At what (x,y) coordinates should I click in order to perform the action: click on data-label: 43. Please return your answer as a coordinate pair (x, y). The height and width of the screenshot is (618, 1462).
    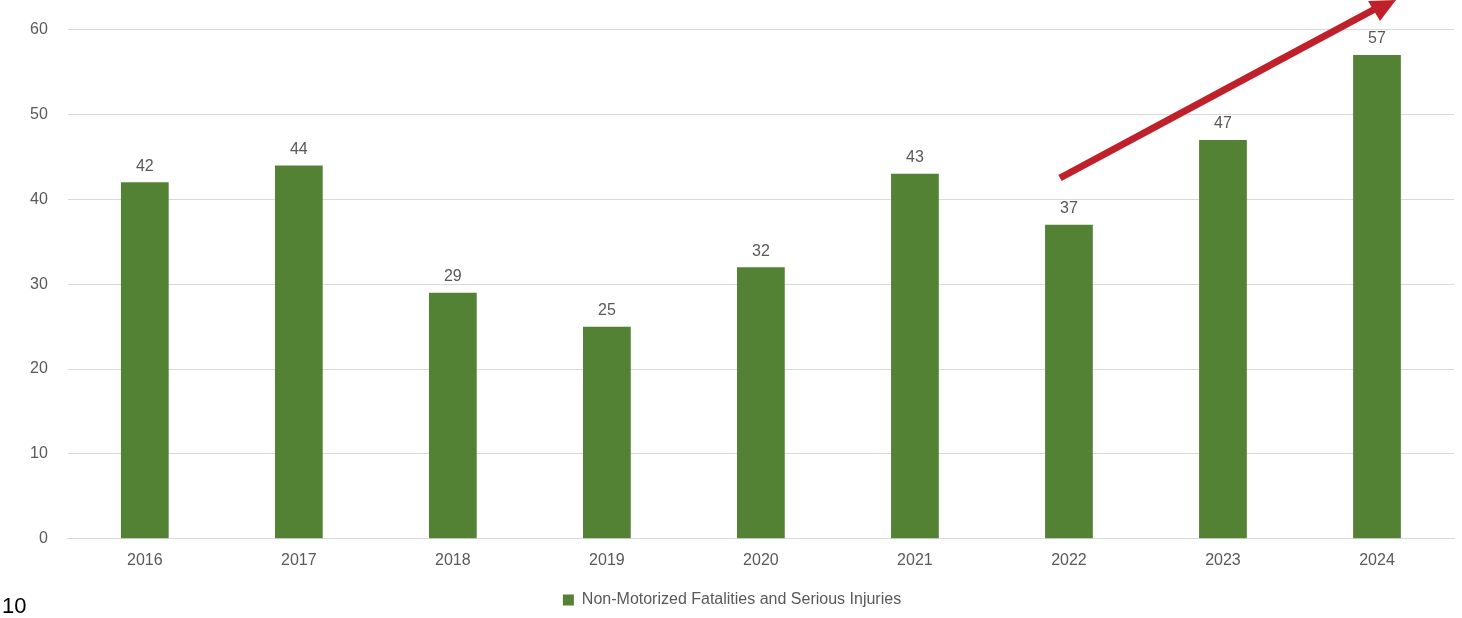
    Looking at the image, I should click on (915, 157).